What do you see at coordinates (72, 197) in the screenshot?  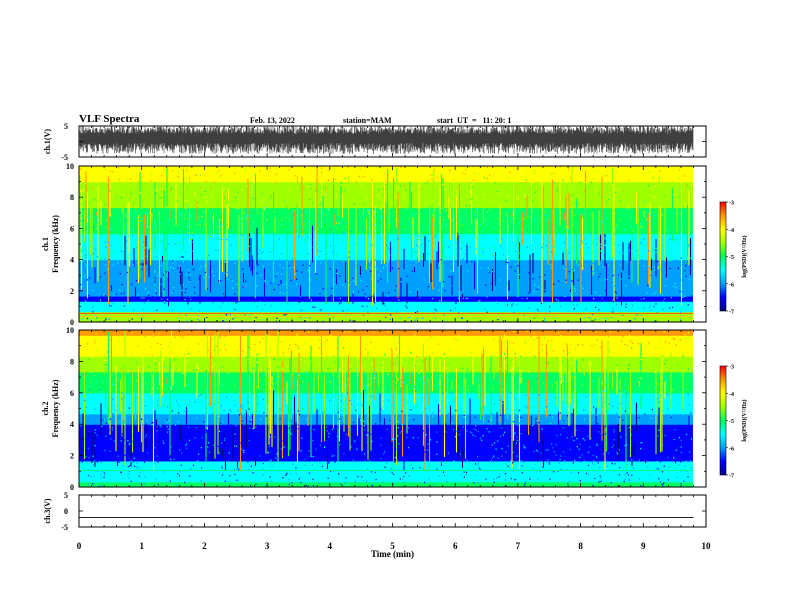 I see `ch1-spectrogram-ytick: 8` at bounding box center [72, 197].